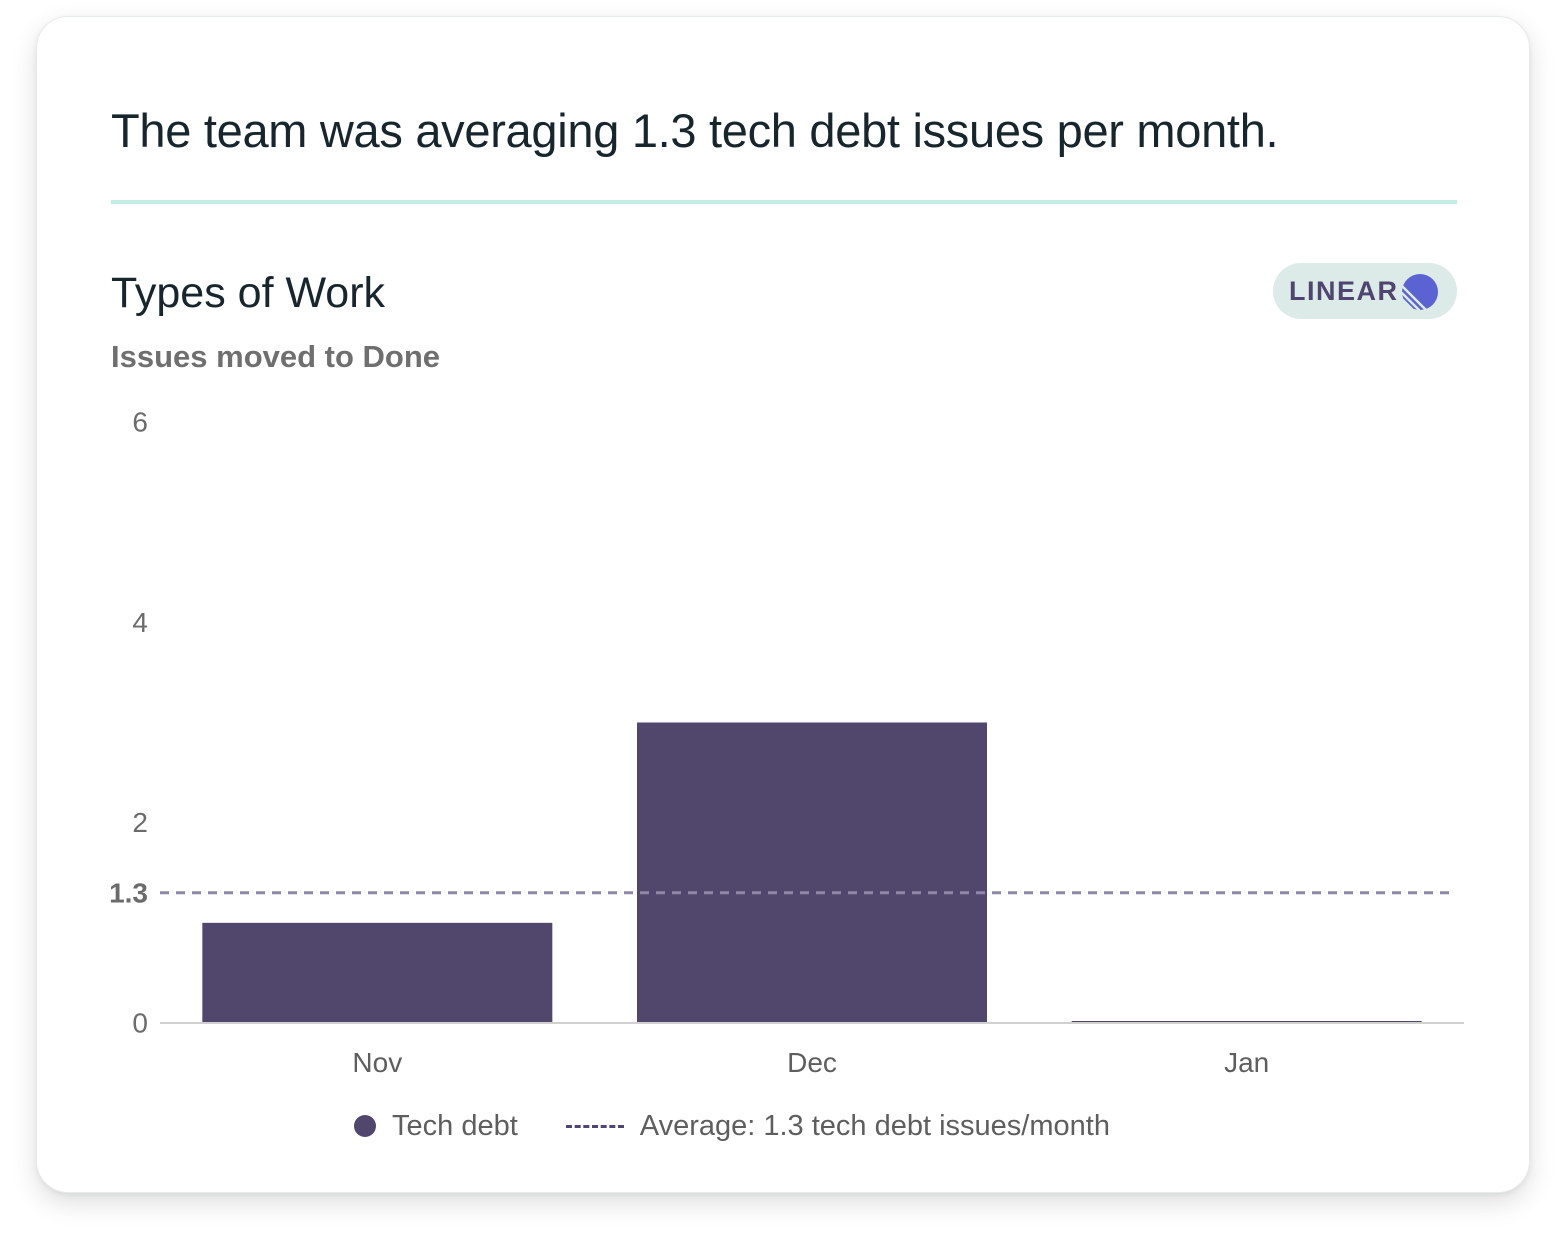 The width and height of the screenshot is (1566, 1250). I want to click on bar-dec, so click(812, 872).